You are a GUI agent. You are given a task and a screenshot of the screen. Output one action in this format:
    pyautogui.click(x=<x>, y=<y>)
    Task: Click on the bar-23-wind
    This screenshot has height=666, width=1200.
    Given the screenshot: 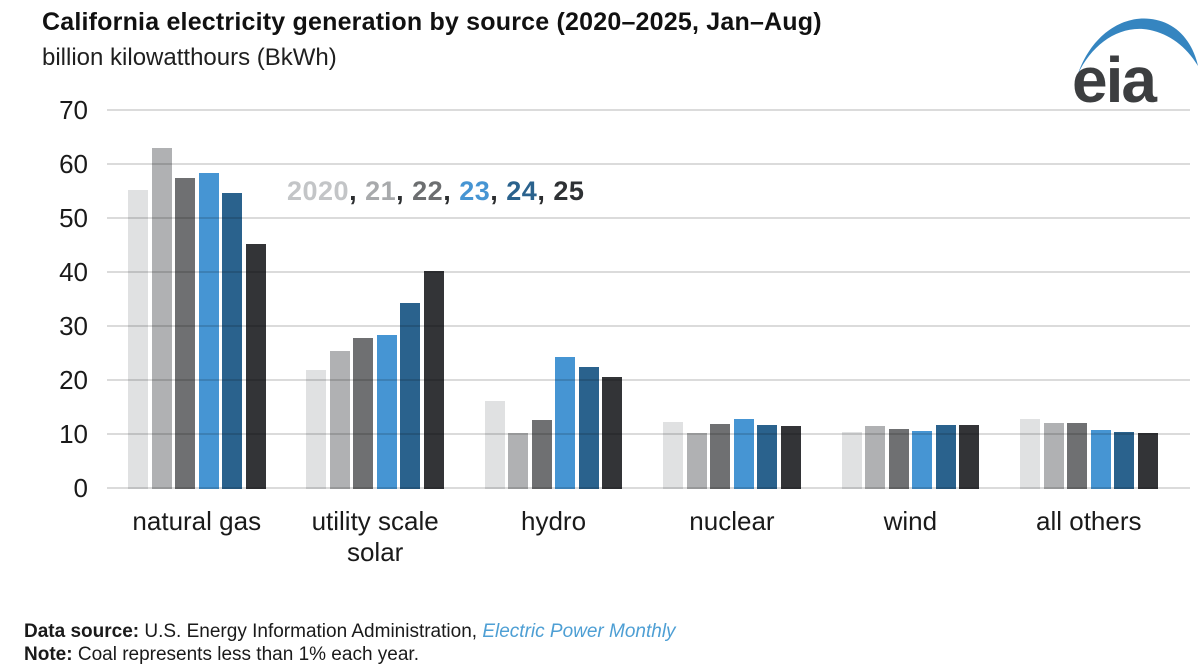 What is the action you would take?
    pyautogui.click(x=922, y=460)
    